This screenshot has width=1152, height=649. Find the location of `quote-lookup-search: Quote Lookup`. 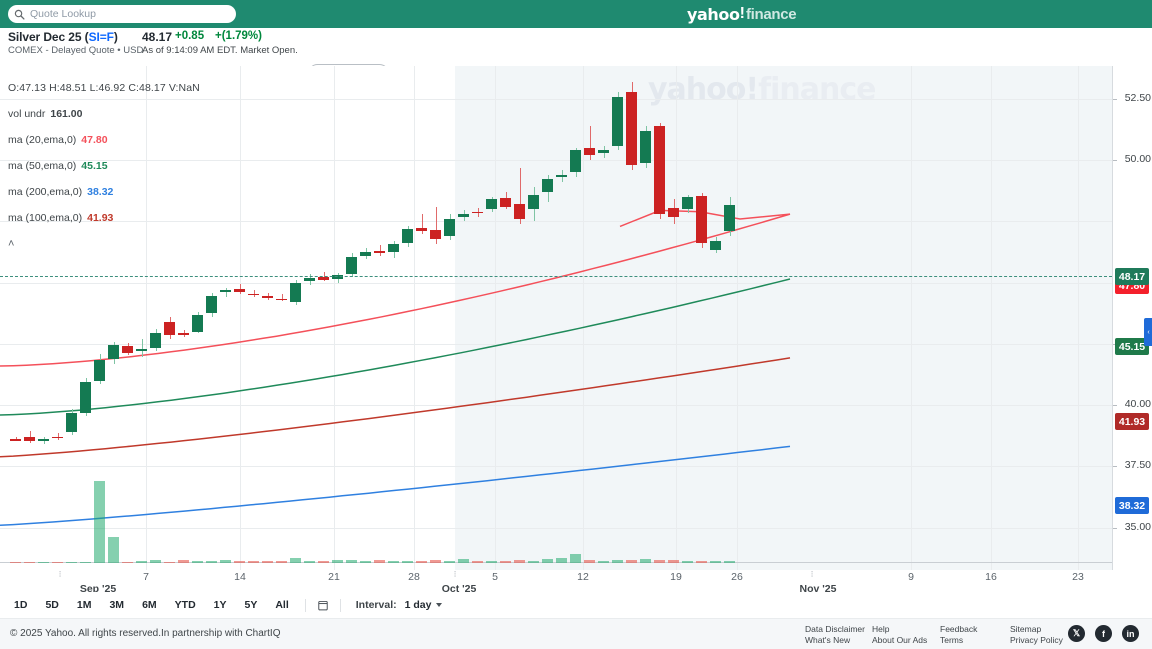

quote-lookup-search: Quote Lookup is located at coordinates (122, 14).